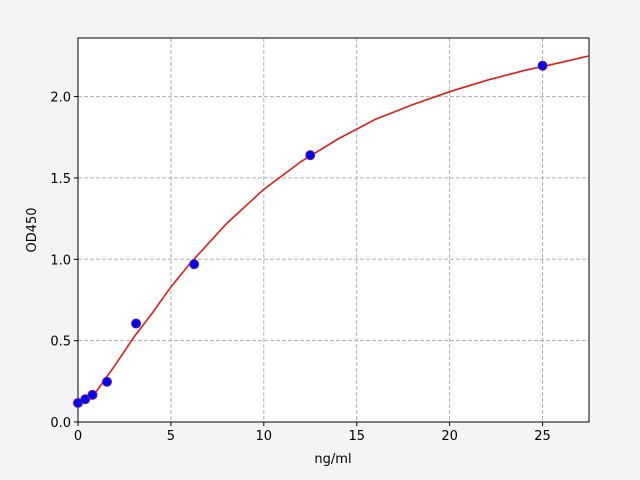 The height and width of the screenshot is (480, 640). Describe the element at coordinates (332, 459) in the screenshot. I see `x-axis-label: ng/ml` at that location.